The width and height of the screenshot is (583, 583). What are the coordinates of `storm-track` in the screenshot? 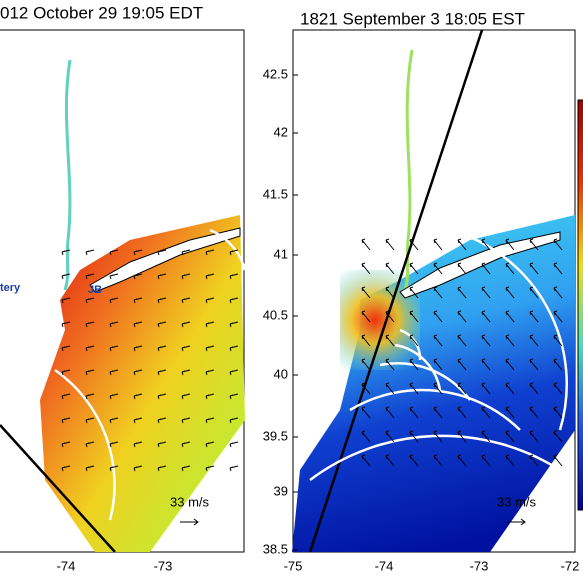 It's located at (58, 488).